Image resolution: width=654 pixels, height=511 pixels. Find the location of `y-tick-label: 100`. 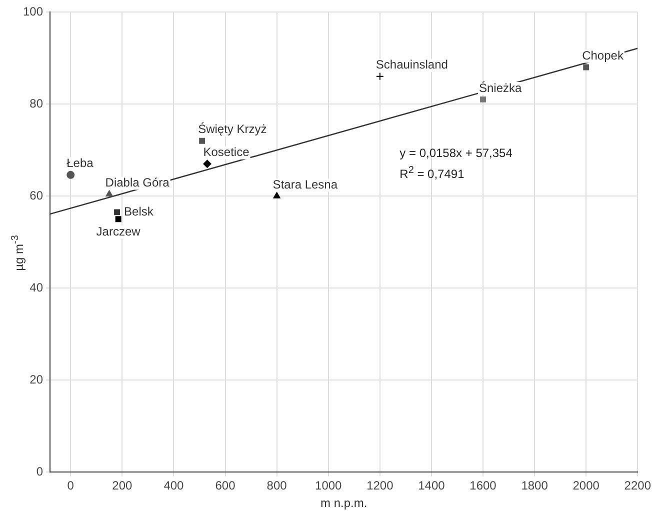

y-tick-label: 100 is located at coordinates (33, 11).